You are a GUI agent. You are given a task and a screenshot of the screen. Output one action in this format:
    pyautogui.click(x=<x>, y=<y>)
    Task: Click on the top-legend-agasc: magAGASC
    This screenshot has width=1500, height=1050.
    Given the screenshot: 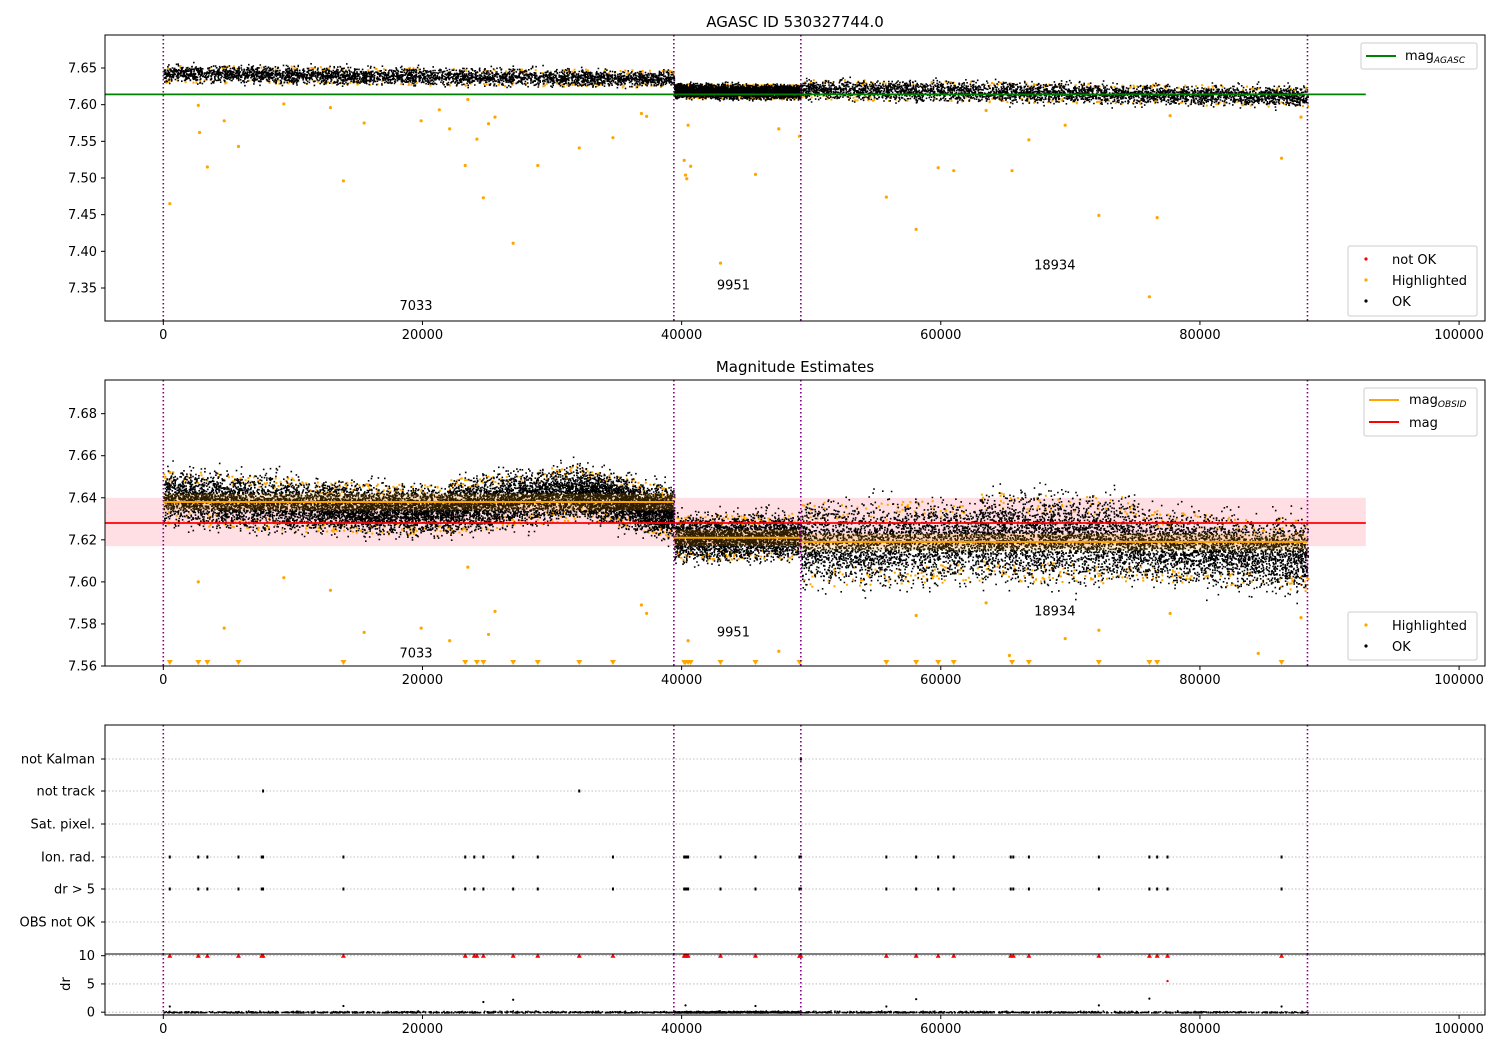 What is the action you would take?
    pyautogui.click(x=1419, y=56)
    